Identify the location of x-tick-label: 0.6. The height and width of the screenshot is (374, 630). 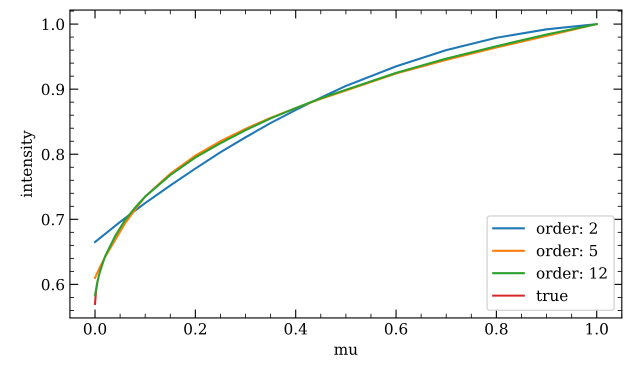
(396, 329).